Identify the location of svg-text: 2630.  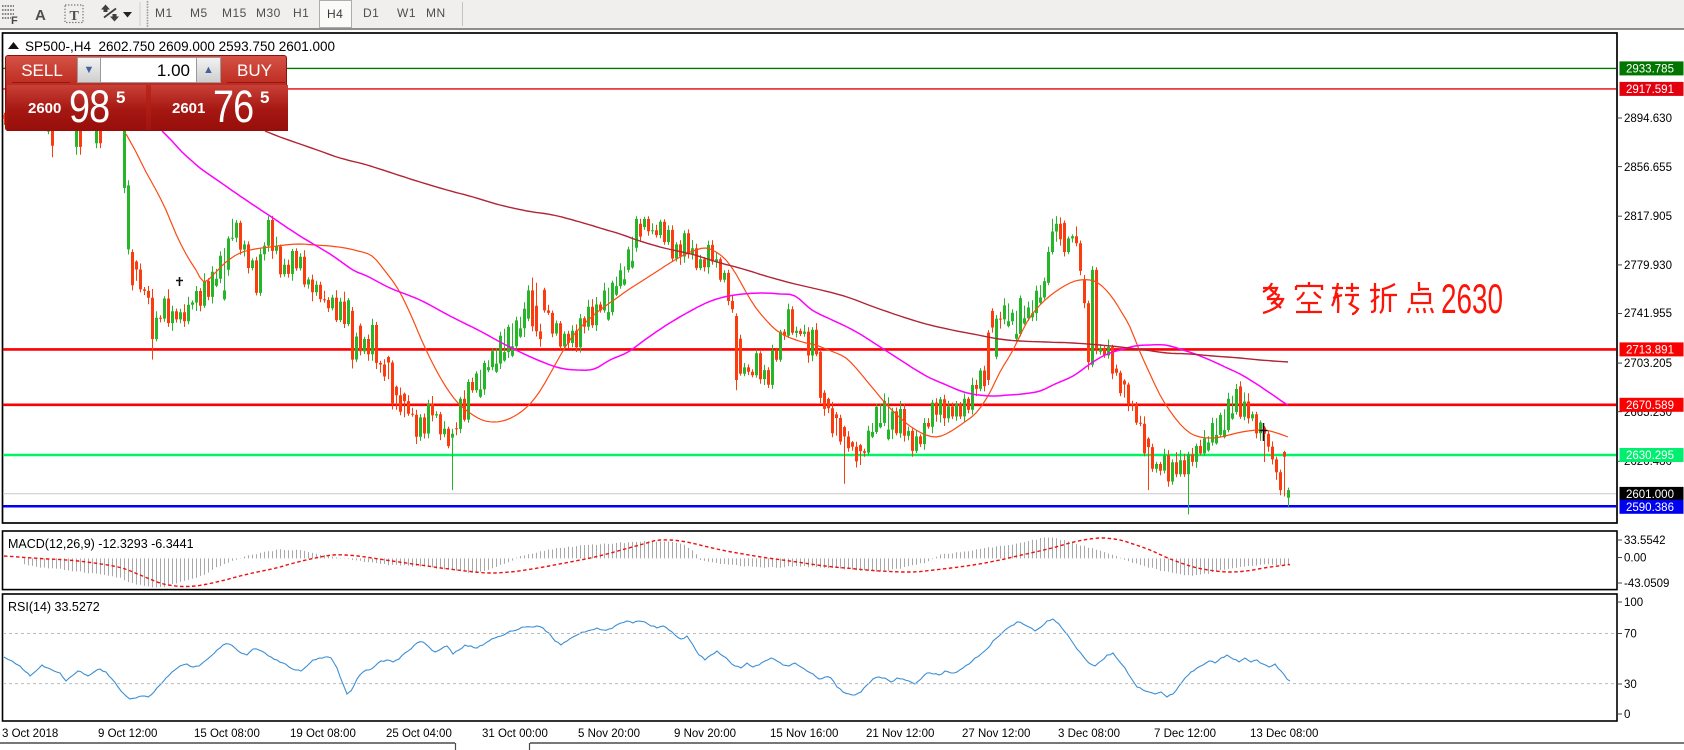
(1472, 298).